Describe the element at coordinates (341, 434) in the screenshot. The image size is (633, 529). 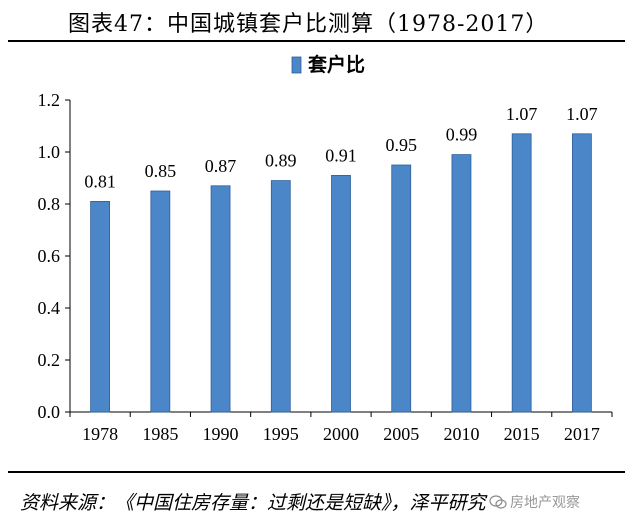
I see `x-tick-label: 2000` at that location.